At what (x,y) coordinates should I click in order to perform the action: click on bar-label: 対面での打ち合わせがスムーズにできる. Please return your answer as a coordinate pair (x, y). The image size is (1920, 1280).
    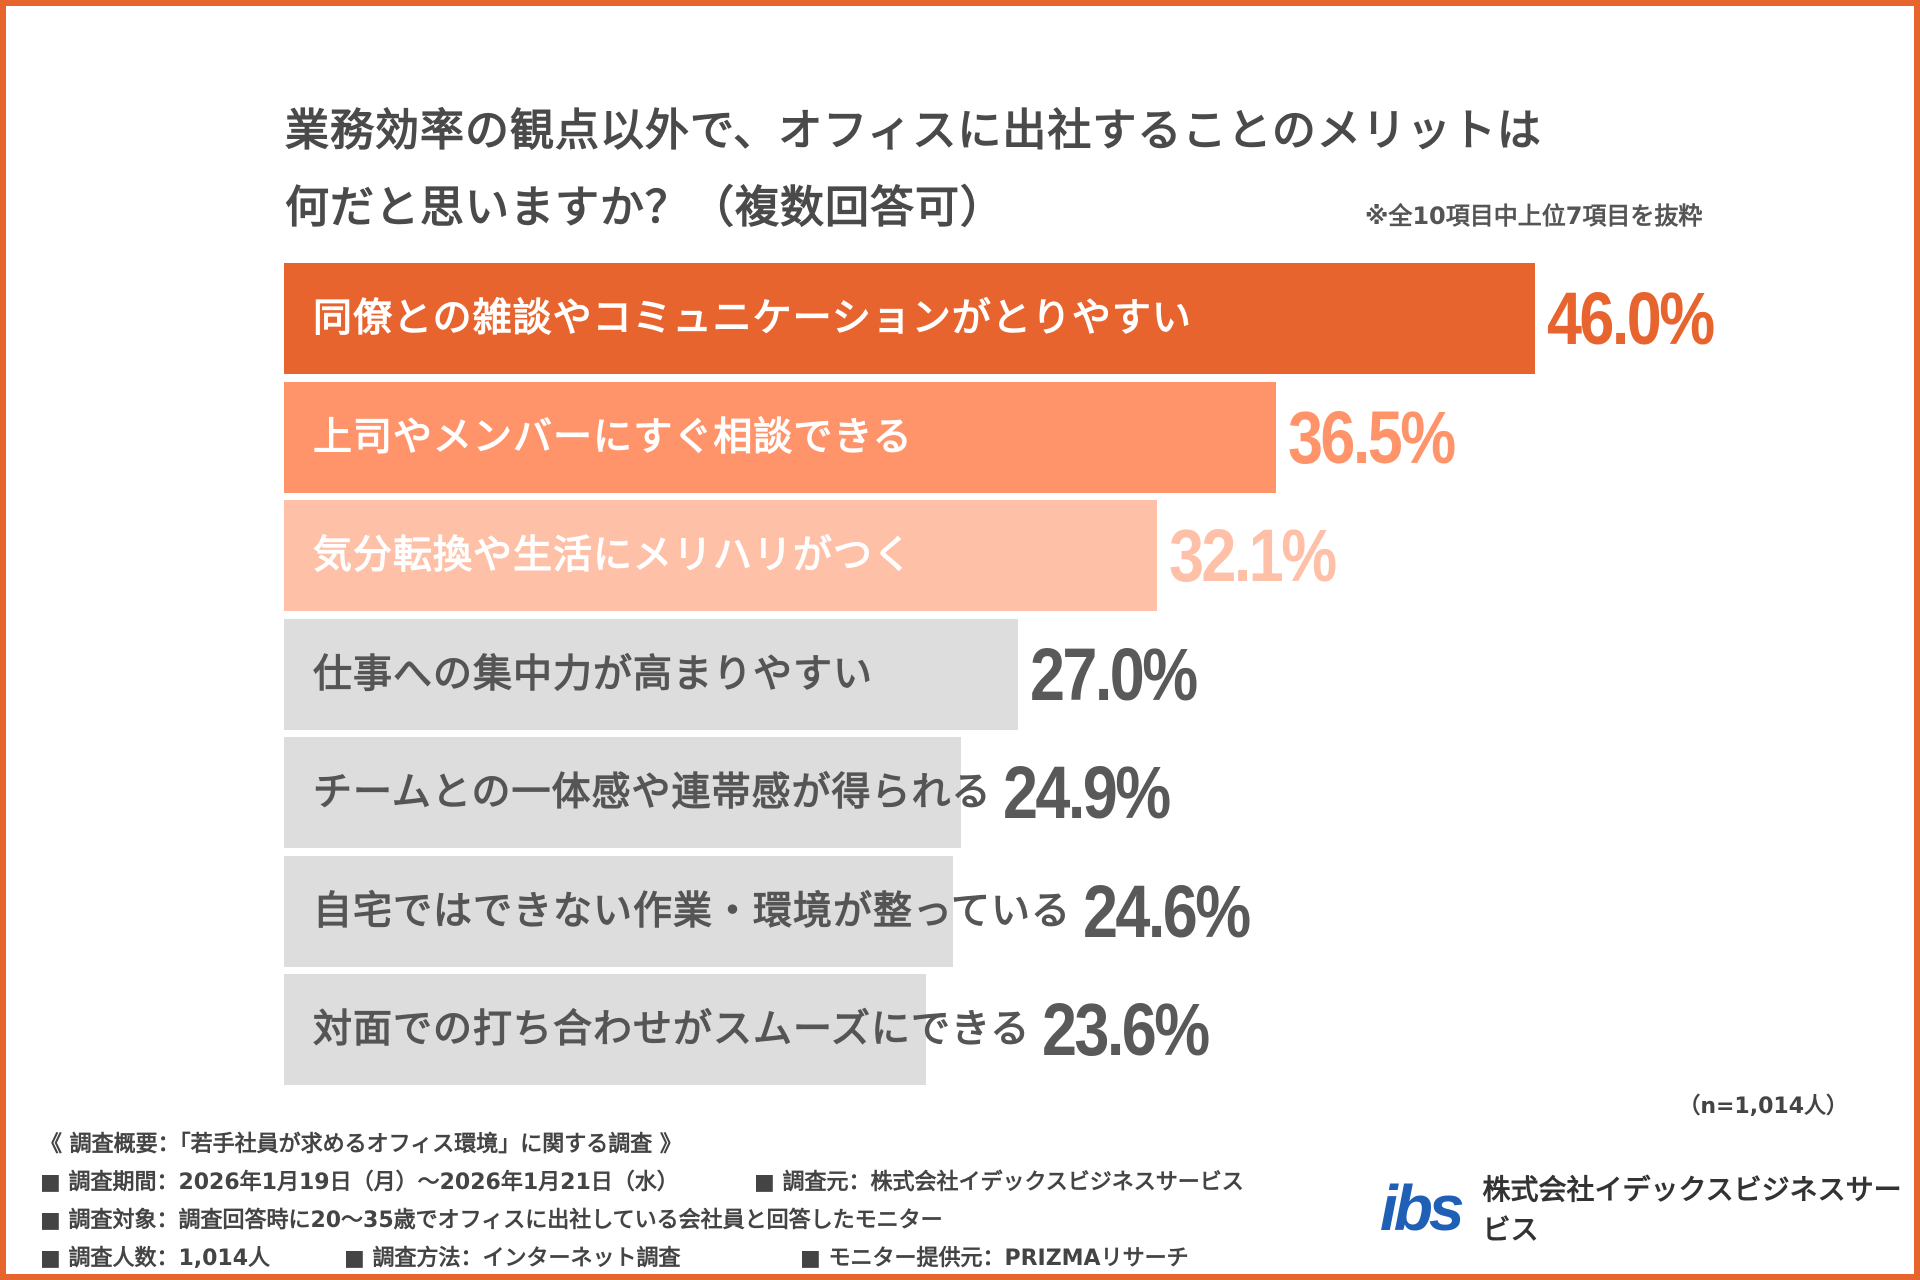
    Looking at the image, I should click on (672, 1029).